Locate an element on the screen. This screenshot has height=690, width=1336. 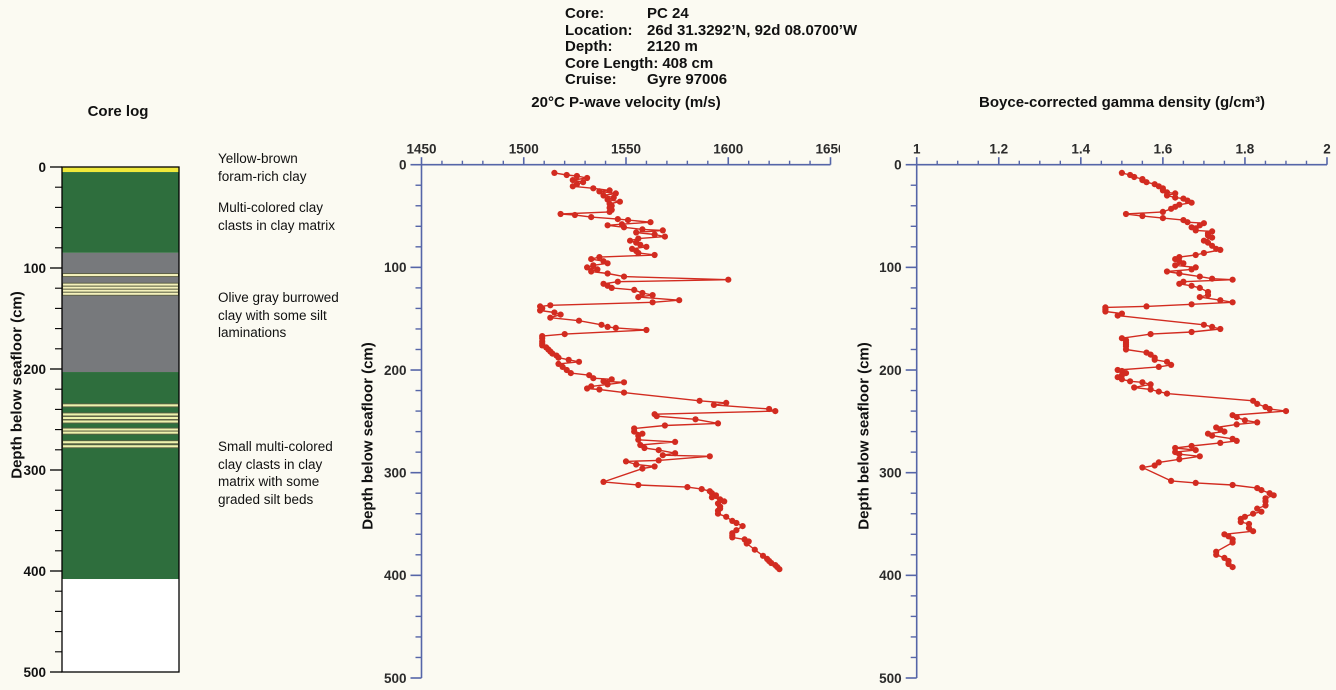
metadata-label: Cruise: is located at coordinates (591, 79).